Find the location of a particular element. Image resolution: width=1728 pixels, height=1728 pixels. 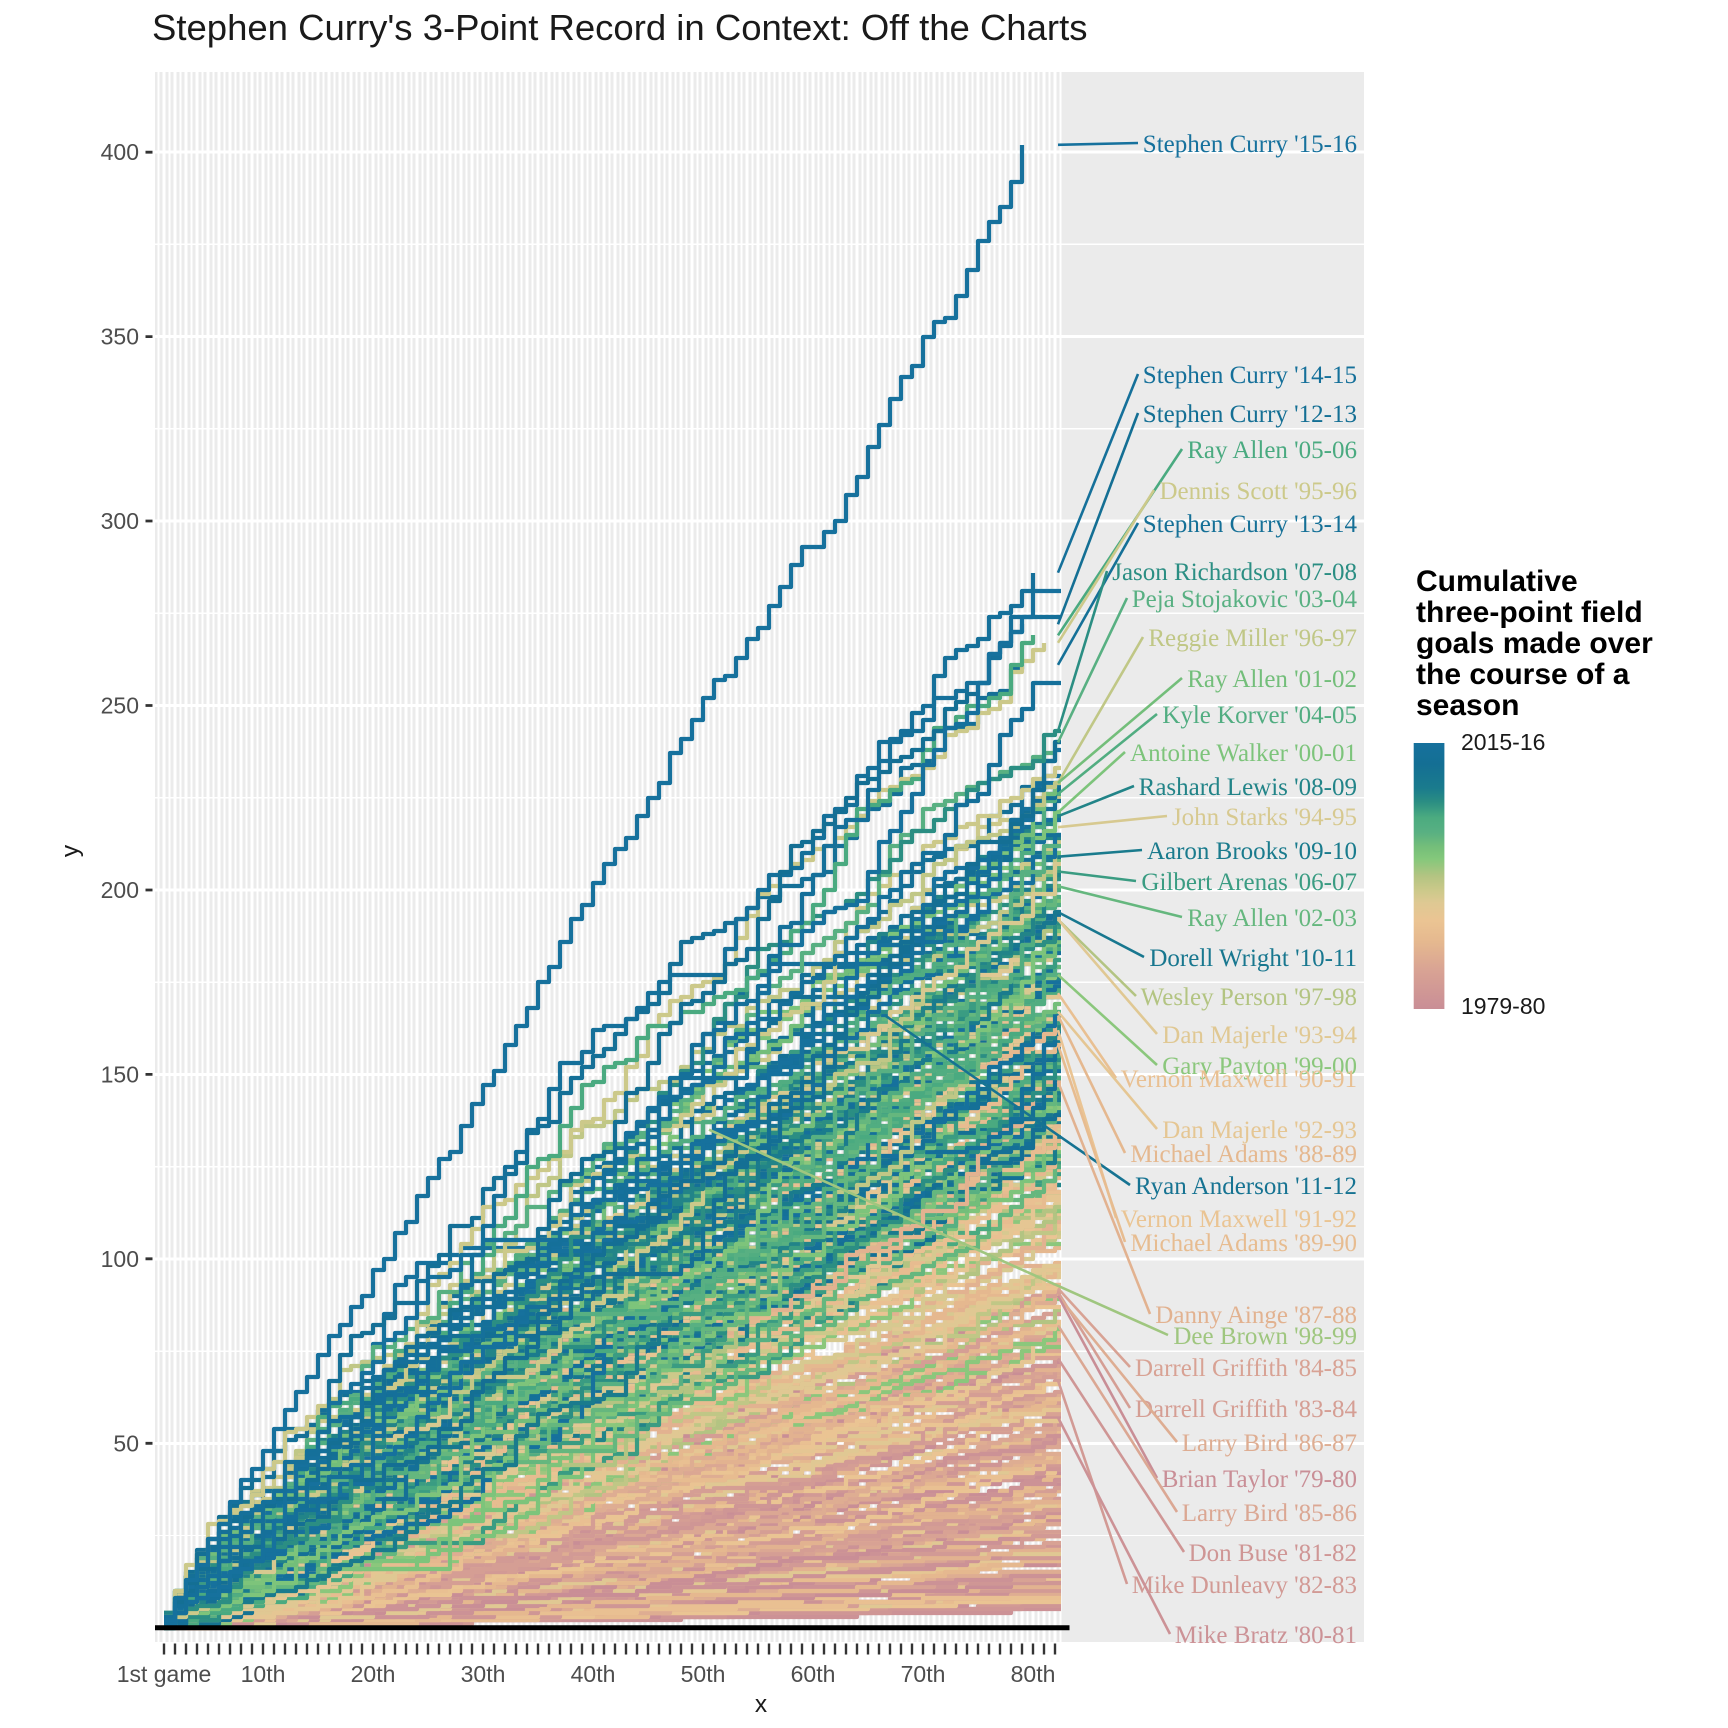

svg-text: Darrell Griffith '83-84 is located at coordinates (1246, 1409).